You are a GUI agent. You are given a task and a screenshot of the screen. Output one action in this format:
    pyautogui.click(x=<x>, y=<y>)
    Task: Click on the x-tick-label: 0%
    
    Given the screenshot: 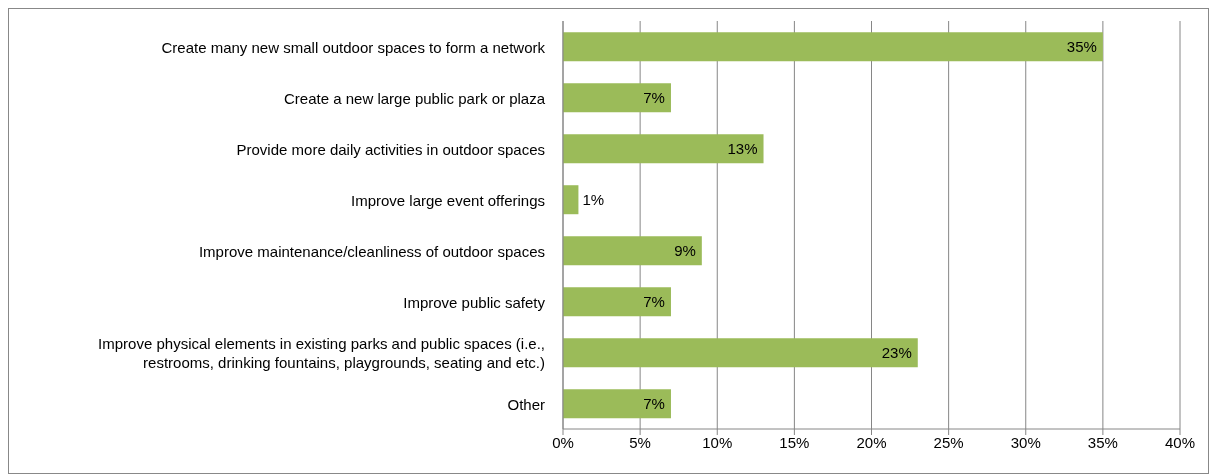 What is the action you would take?
    pyautogui.click(x=563, y=442)
    